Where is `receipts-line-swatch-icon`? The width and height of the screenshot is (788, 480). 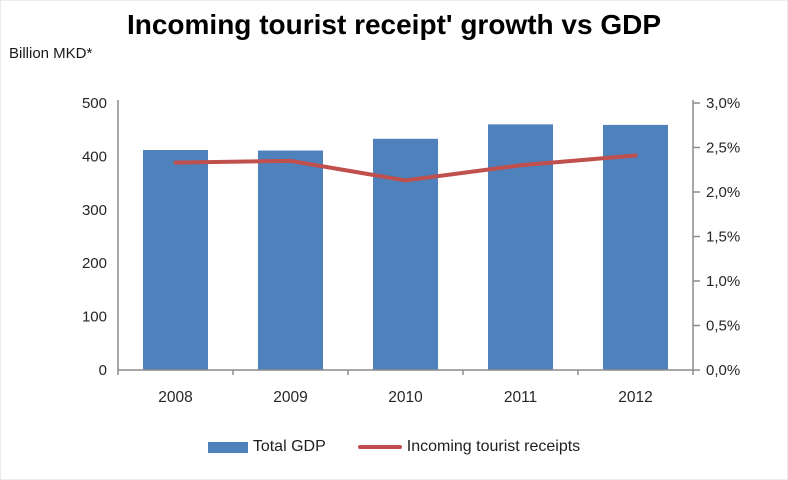 receipts-line-swatch-icon is located at coordinates (379, 447).